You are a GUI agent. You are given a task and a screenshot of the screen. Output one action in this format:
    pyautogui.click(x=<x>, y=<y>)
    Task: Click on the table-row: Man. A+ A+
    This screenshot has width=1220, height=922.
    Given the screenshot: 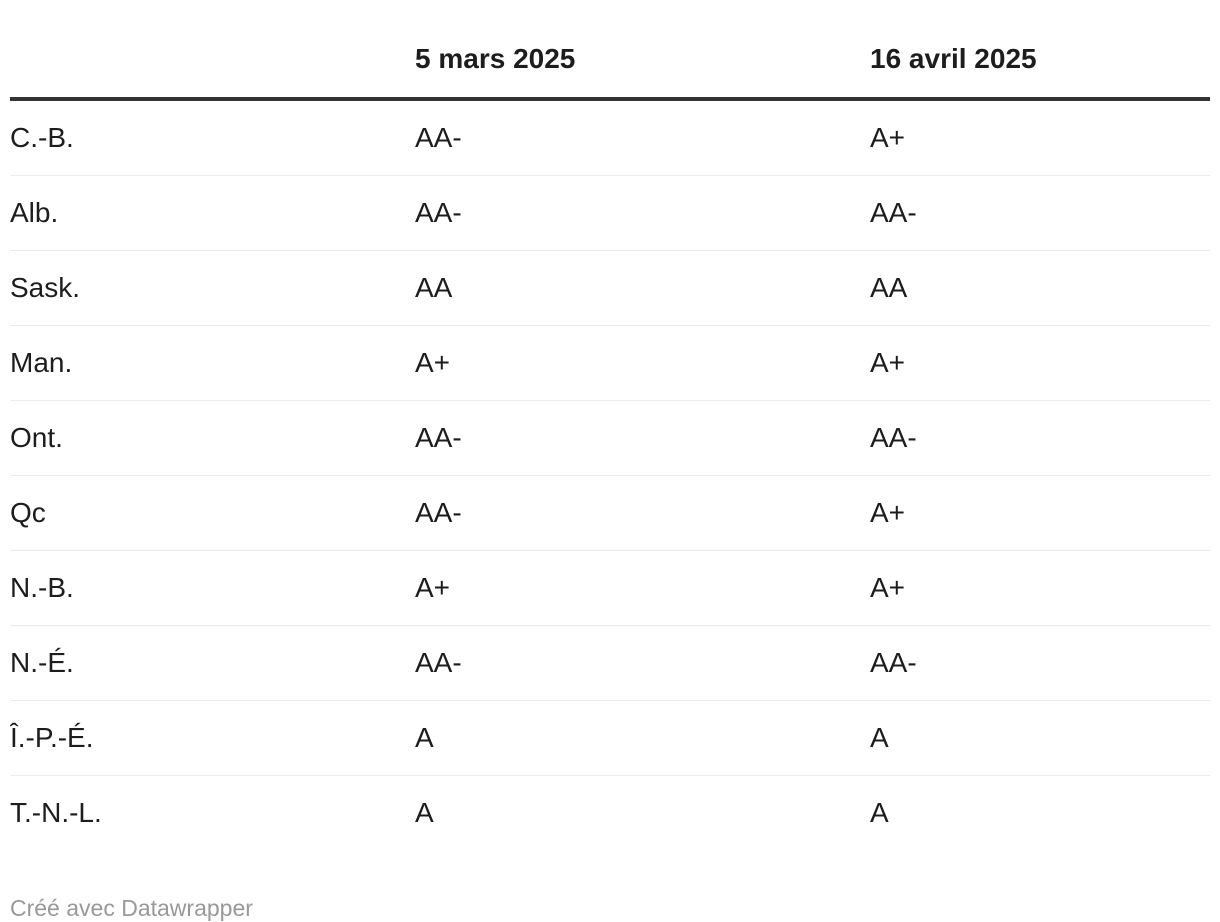 What is the action you would take?
    pyautogui.click(x=610, y=363)
    